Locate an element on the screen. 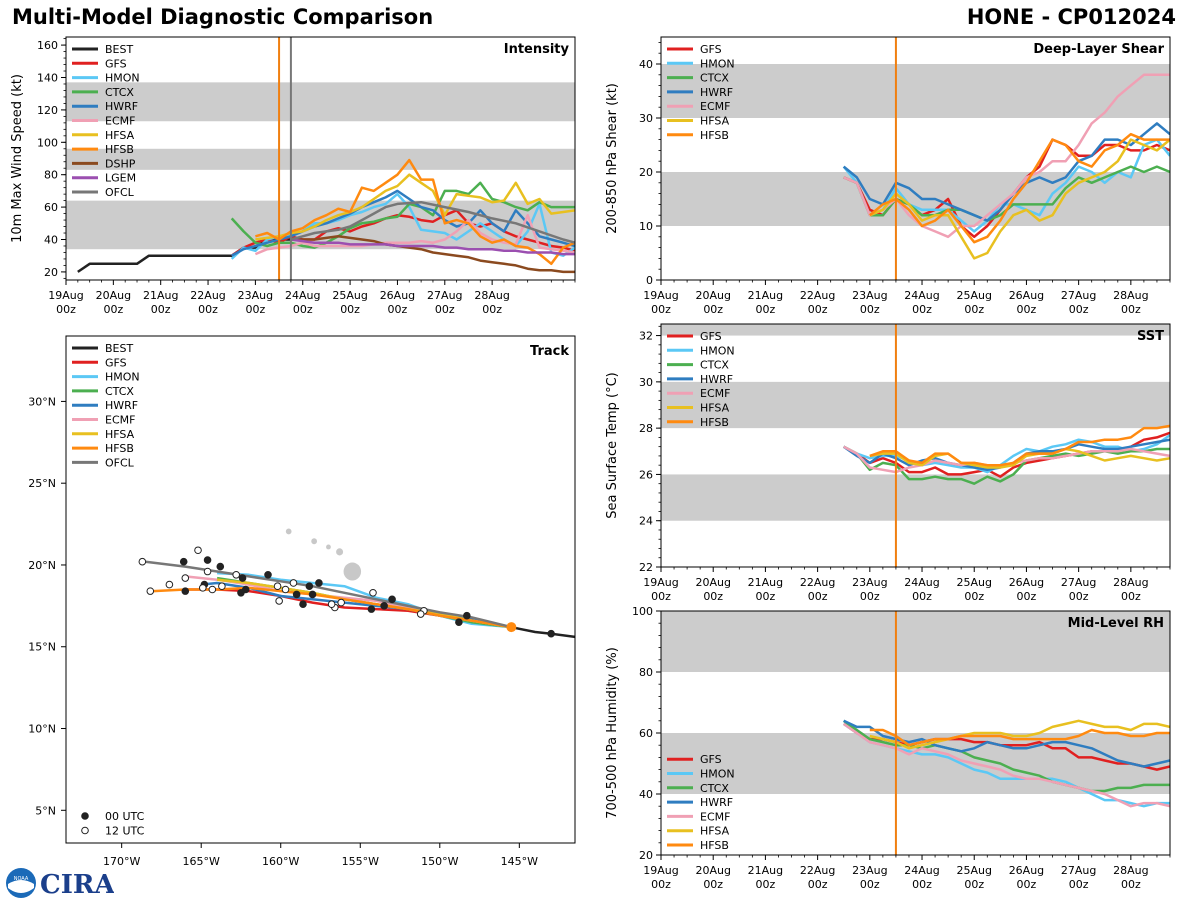  track-legend-label-hfsa: HFSA is located at coordinates (120, 434).